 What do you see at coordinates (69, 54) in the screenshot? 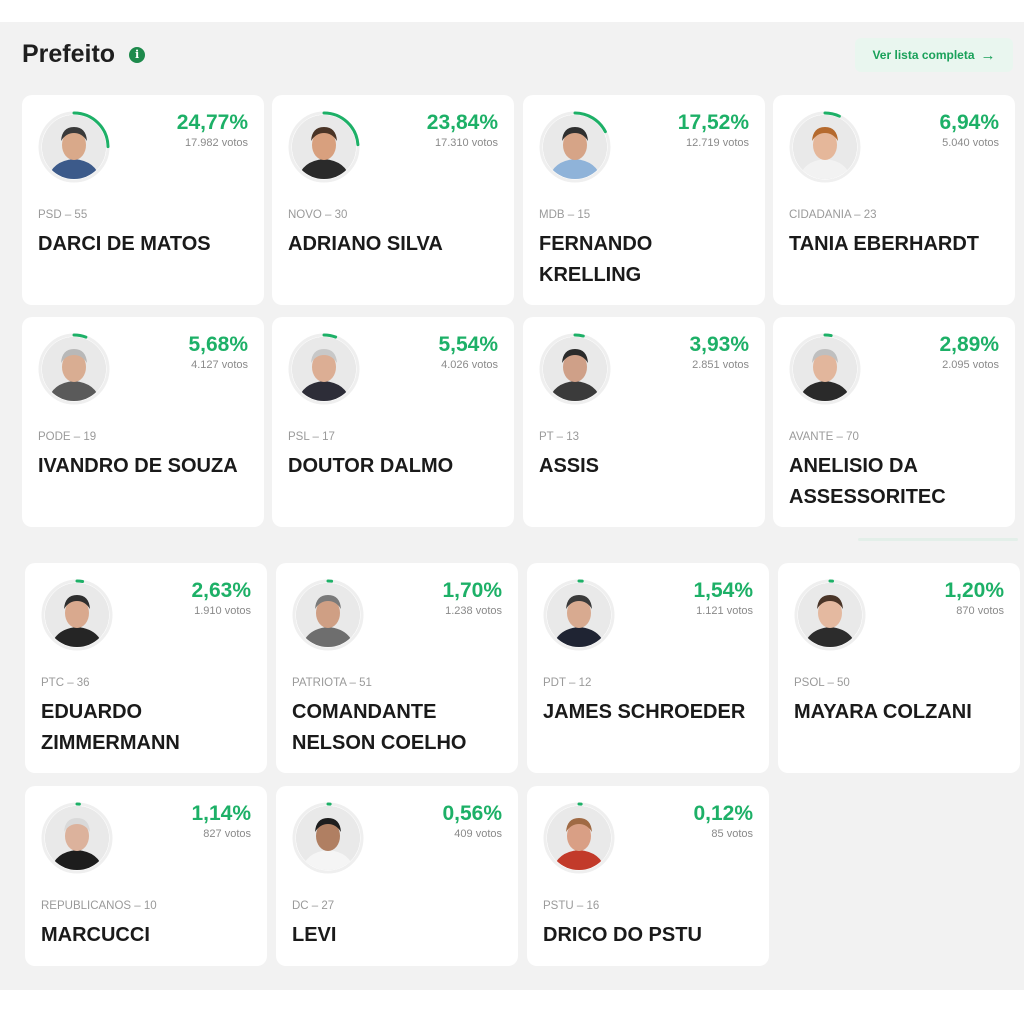
I see `page-title: Prefeito` at bounding box center [69, 54].